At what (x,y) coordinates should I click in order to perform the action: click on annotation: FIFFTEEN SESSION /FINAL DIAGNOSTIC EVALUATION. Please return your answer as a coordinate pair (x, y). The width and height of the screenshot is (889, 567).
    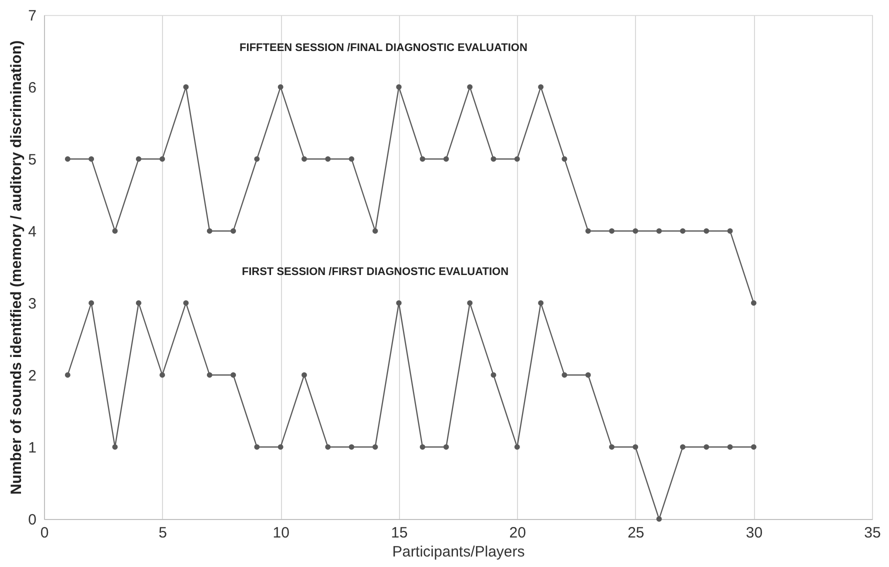
    Looking at the image, I should click on (384, 48).